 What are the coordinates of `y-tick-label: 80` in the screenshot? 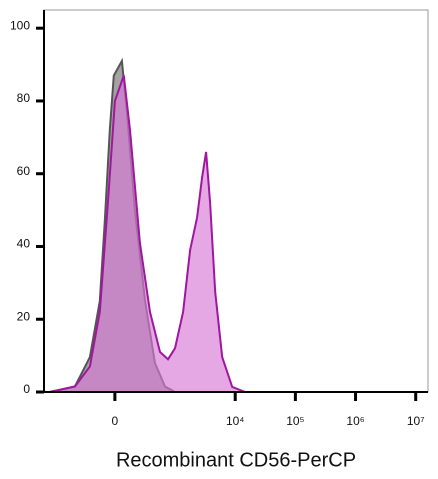 It's located at (24, 98).